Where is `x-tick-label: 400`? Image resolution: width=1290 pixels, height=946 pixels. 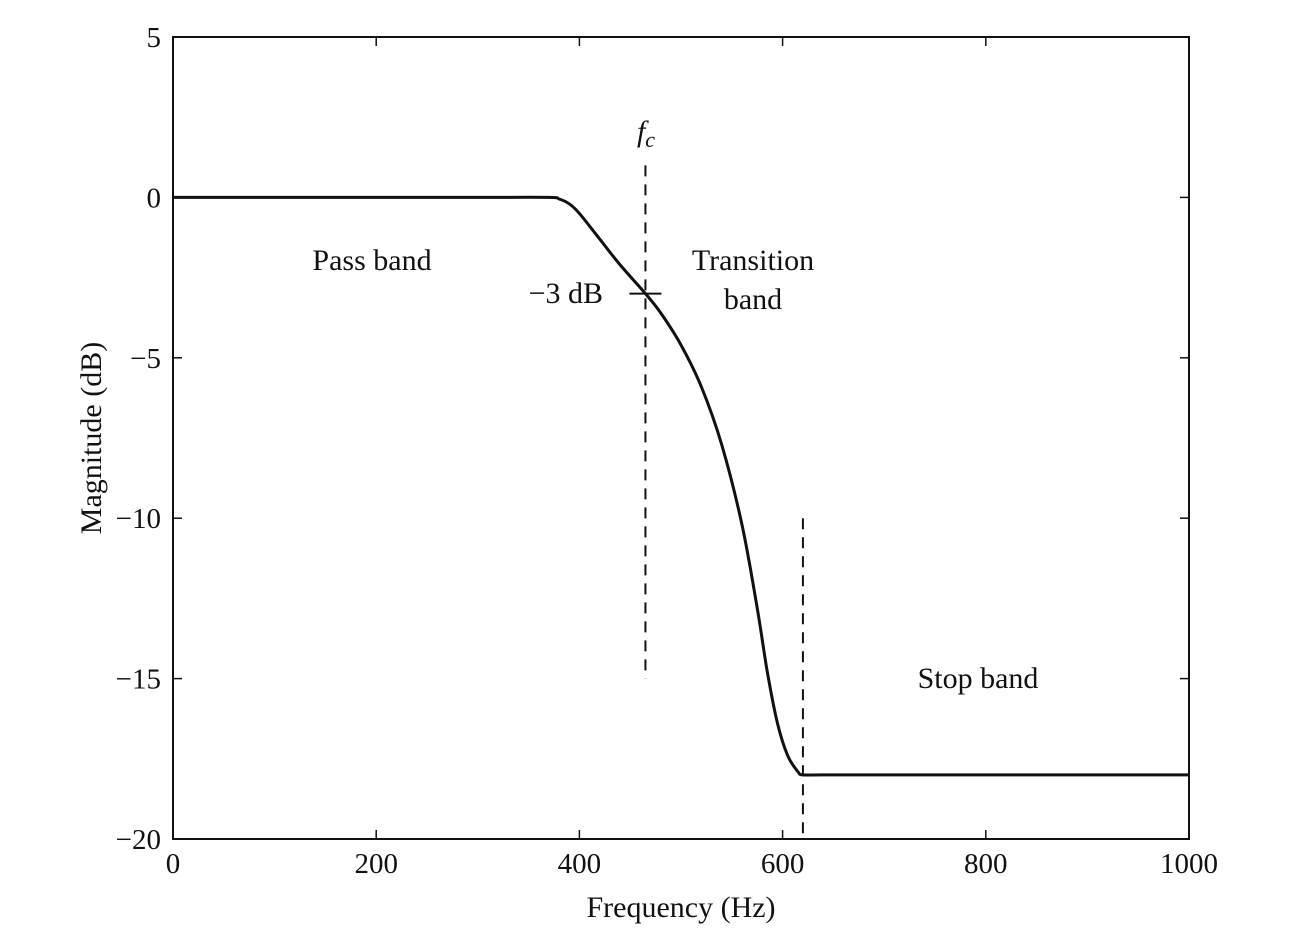
x-tick-label: 400 is located at coordinates (580, 864).